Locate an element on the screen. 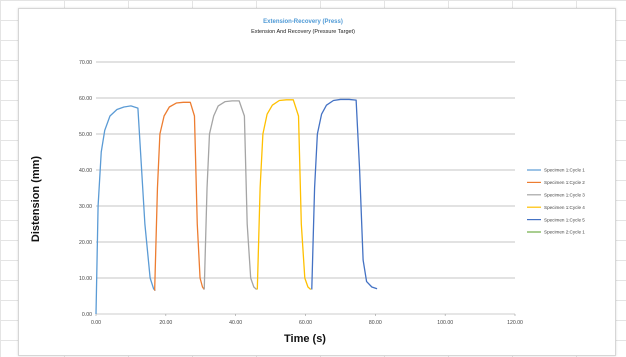  legend-item: Specimen 1:Cycle 1 is located at coordinates (556, 170).